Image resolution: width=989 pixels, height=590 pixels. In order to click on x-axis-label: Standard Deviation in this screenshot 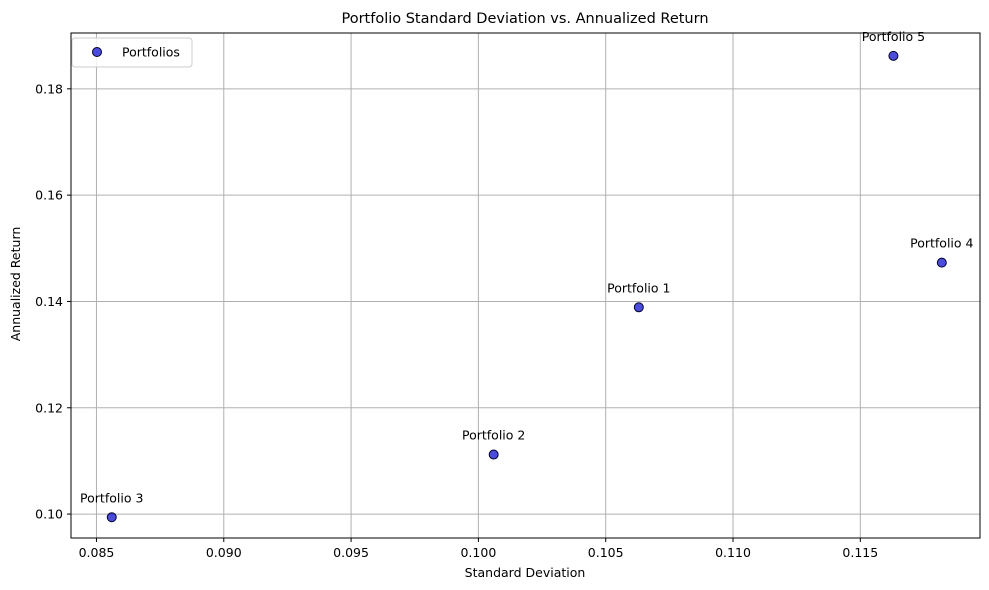, I will do `click(525, 572)`.